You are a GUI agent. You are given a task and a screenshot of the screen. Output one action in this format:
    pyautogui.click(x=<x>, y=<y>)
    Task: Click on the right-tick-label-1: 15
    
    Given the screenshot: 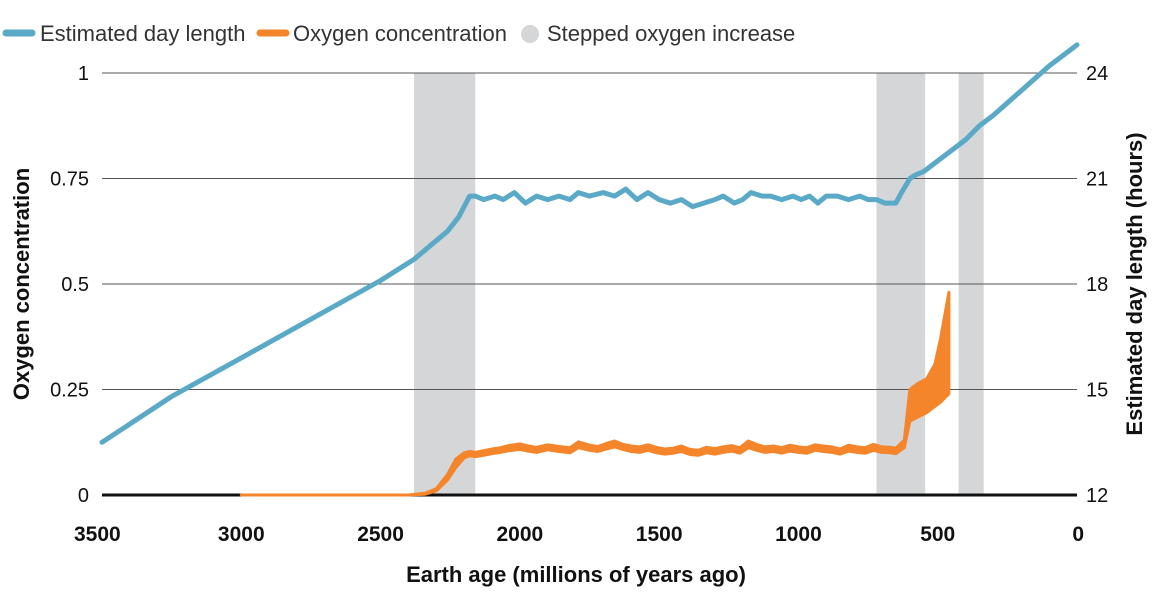 What is the action you would take?
    pyautogui.click(x=1097, y=391)
    